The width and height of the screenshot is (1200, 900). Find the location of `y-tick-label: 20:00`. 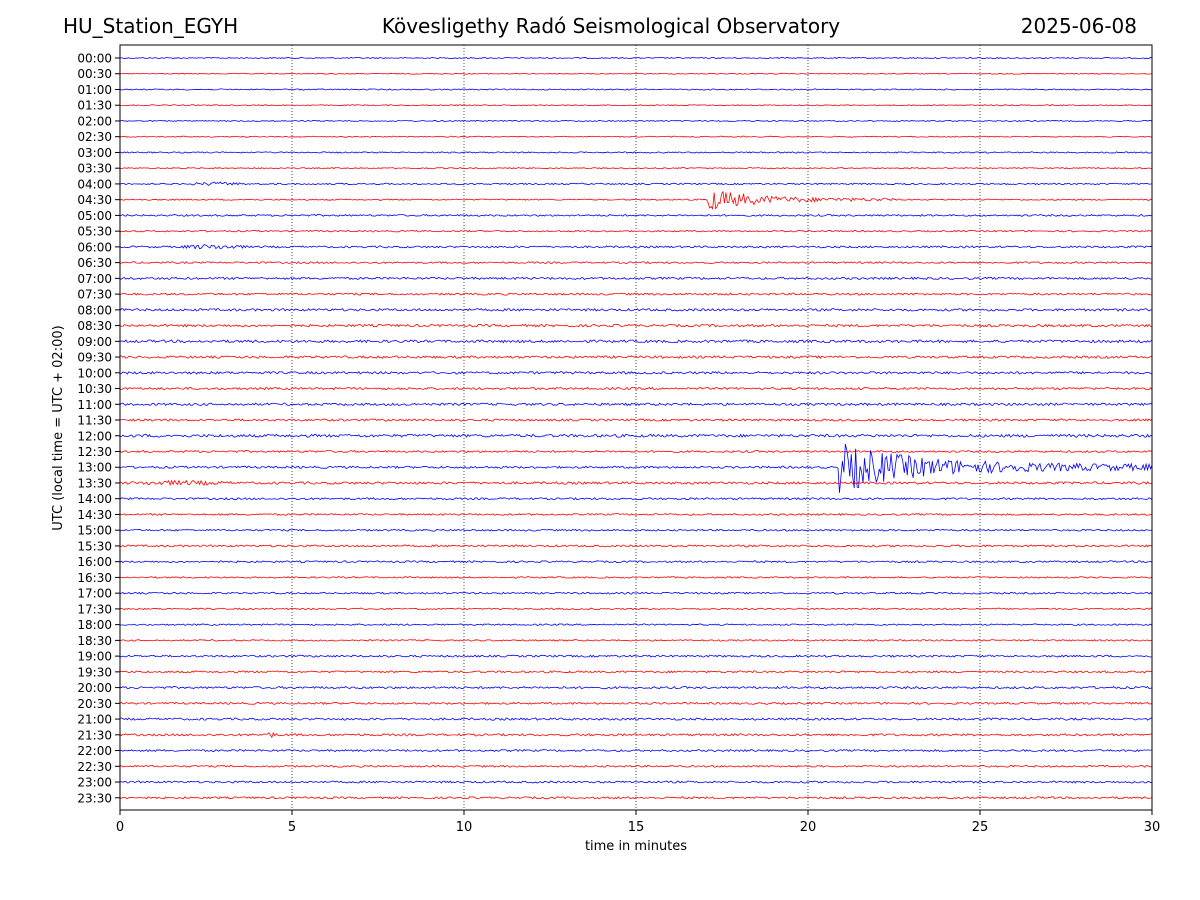

y-tick-label: 20:00 is located at coordinates (94, 688).